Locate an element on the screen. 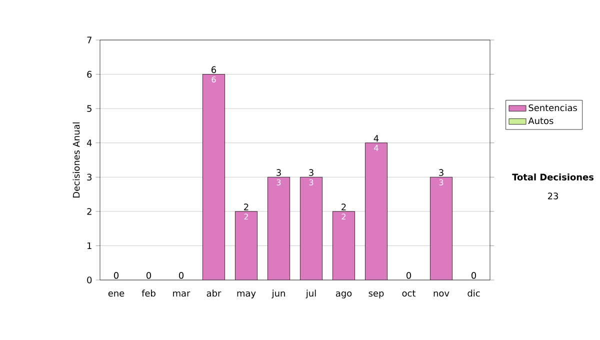  y-tick-label: 4 is located at coordinates (89, 143).